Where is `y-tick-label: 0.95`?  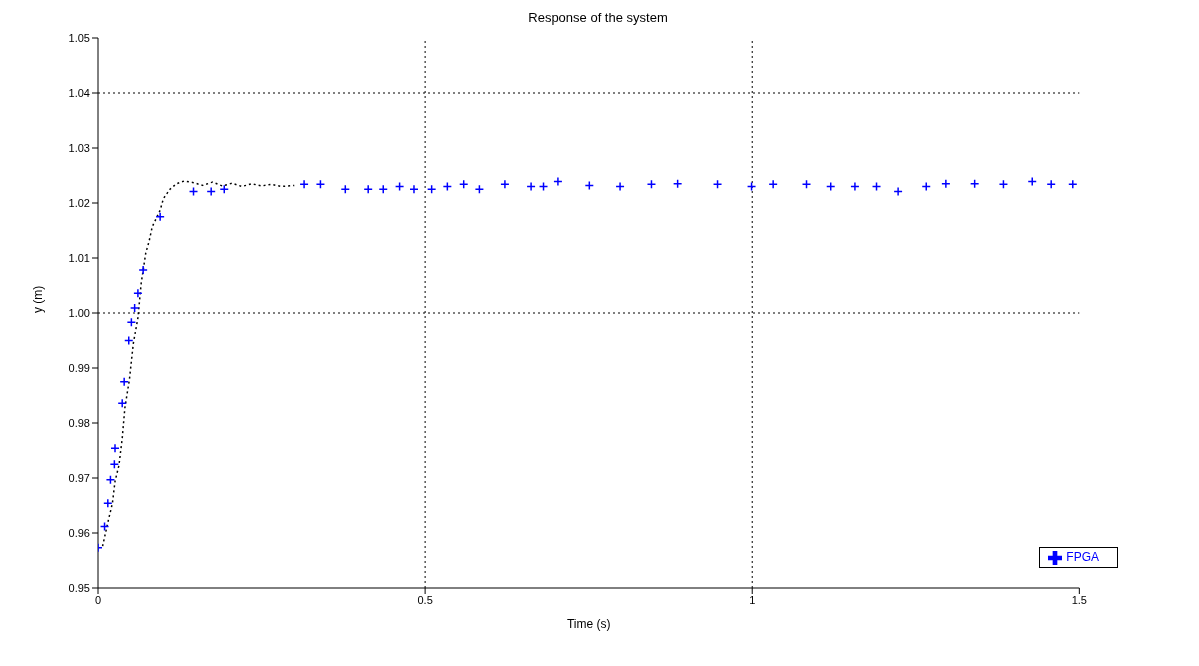 y-tick-label: 0.95 is located at coordinates (79, 587).